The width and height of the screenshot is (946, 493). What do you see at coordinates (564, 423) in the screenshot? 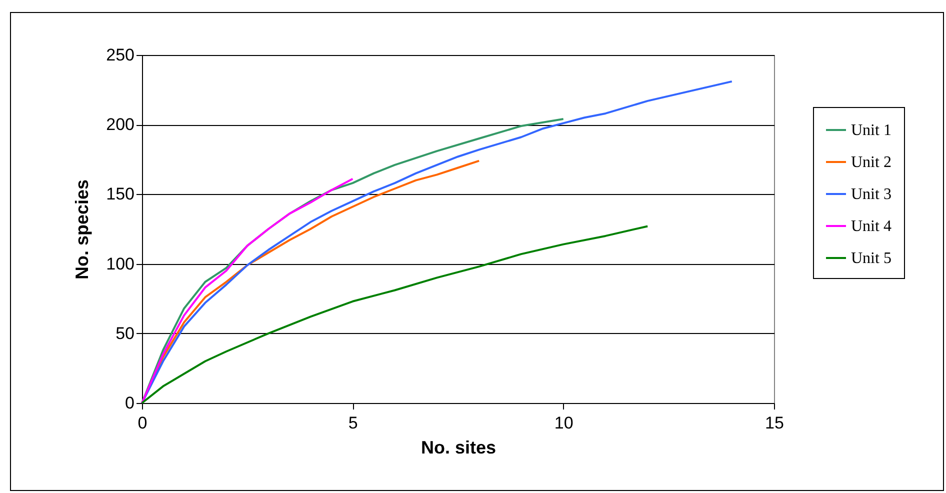
I see `x-tick-label: 10` at bounding box center [564, 423].